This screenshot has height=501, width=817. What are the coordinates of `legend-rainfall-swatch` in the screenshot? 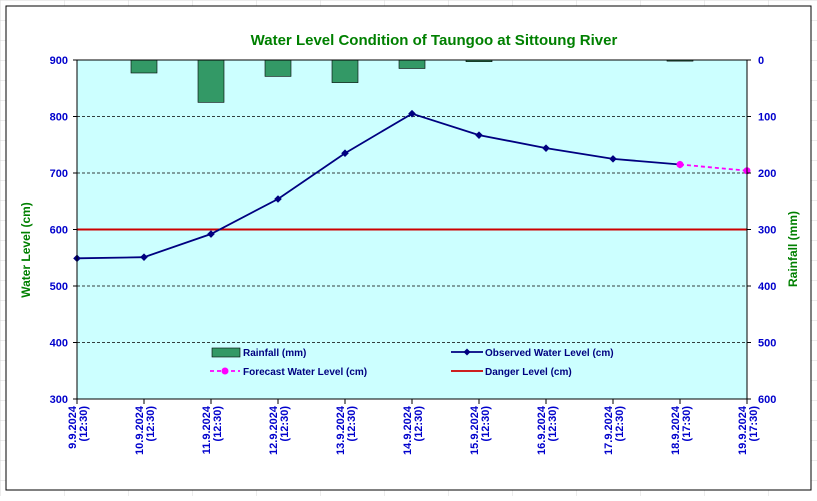 It's located at (226, 352).